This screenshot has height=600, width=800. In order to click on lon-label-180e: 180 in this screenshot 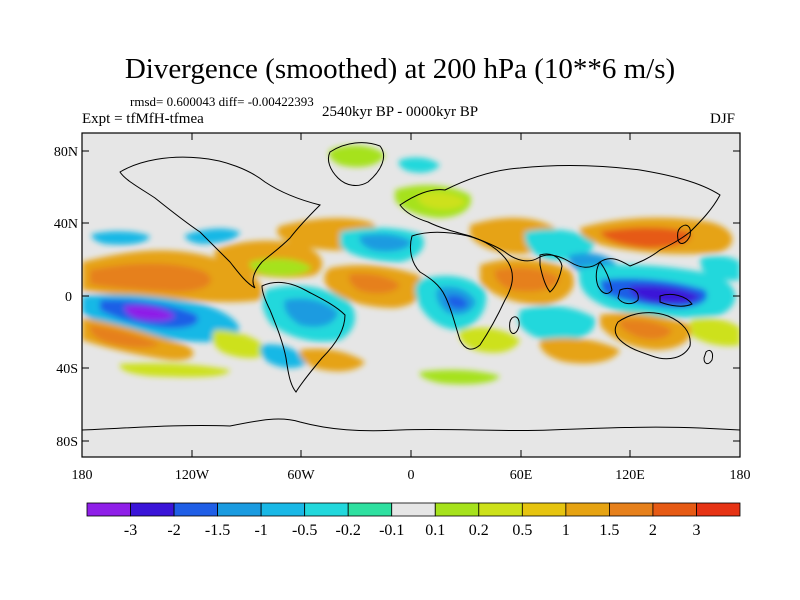, I will do `click(740, 475)`.